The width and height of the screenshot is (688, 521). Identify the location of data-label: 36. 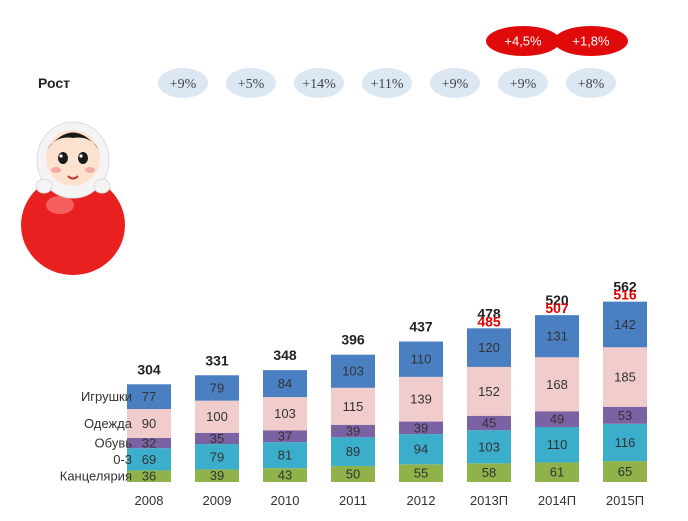
(149, 476).